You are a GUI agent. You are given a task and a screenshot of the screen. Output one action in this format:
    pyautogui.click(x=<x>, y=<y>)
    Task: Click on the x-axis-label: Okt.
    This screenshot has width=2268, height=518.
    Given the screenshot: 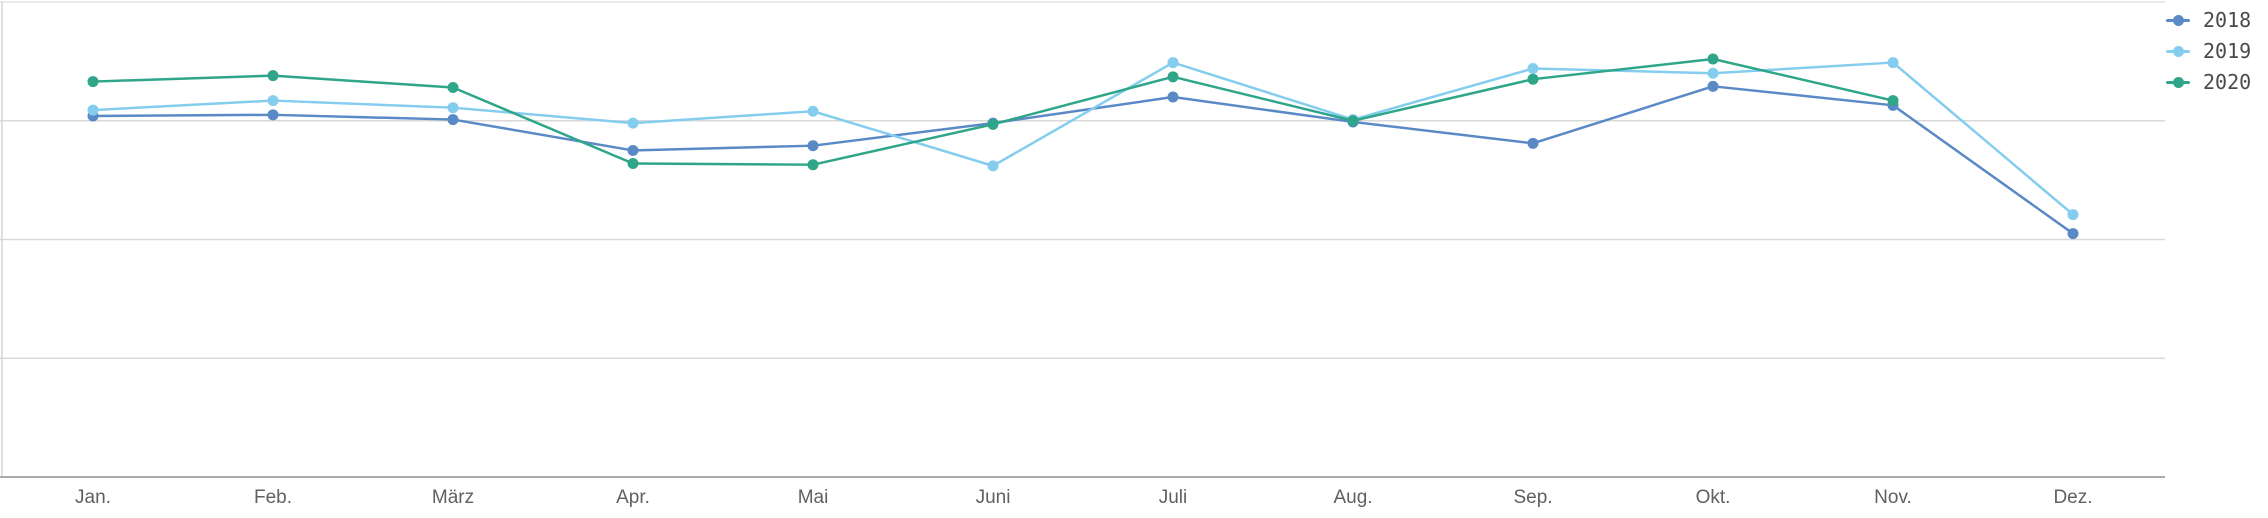 What is the action you would take?
    pyautogui.click(x=1713, y=497)
    